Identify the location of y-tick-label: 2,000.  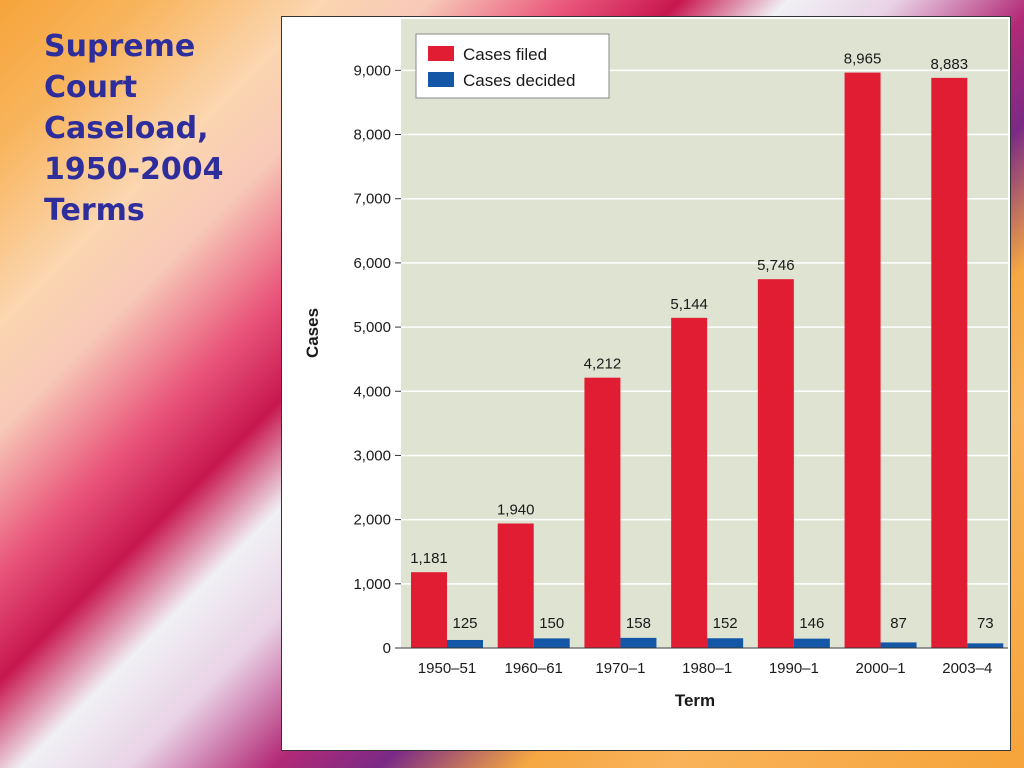
(372, 520).